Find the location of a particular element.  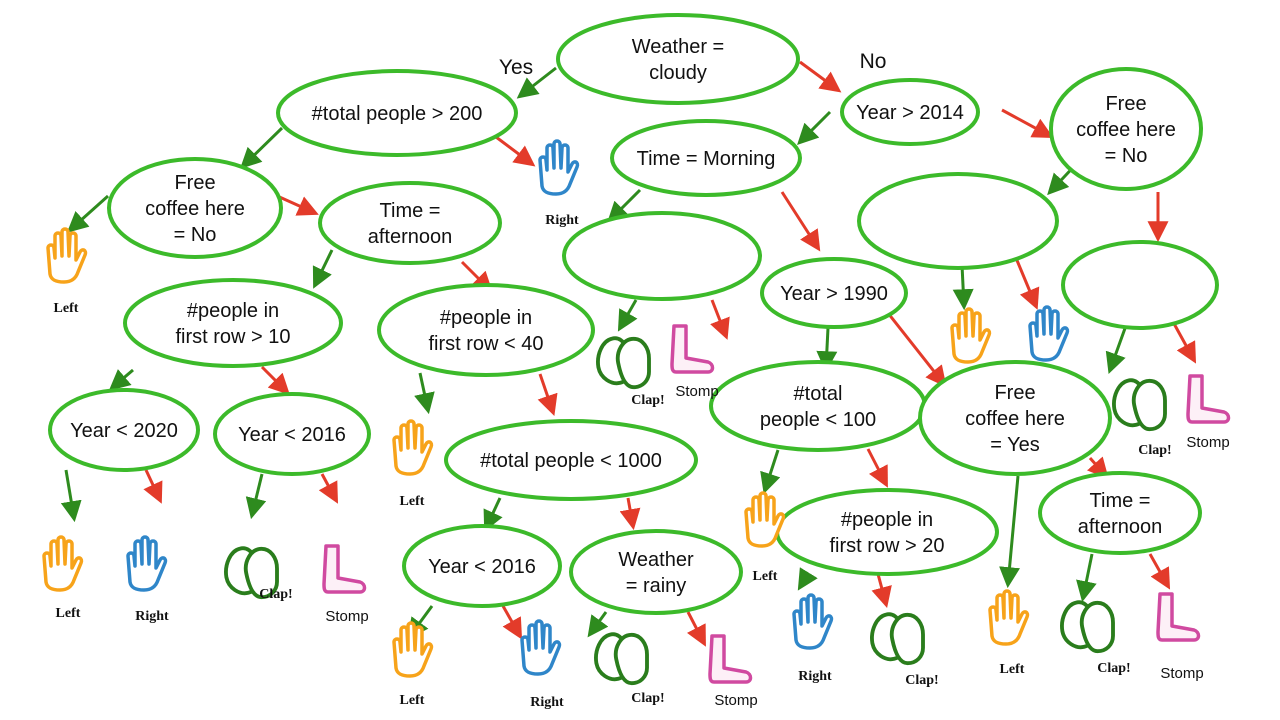

node-text: Year < 2020 is located at coordinates (124, 431).